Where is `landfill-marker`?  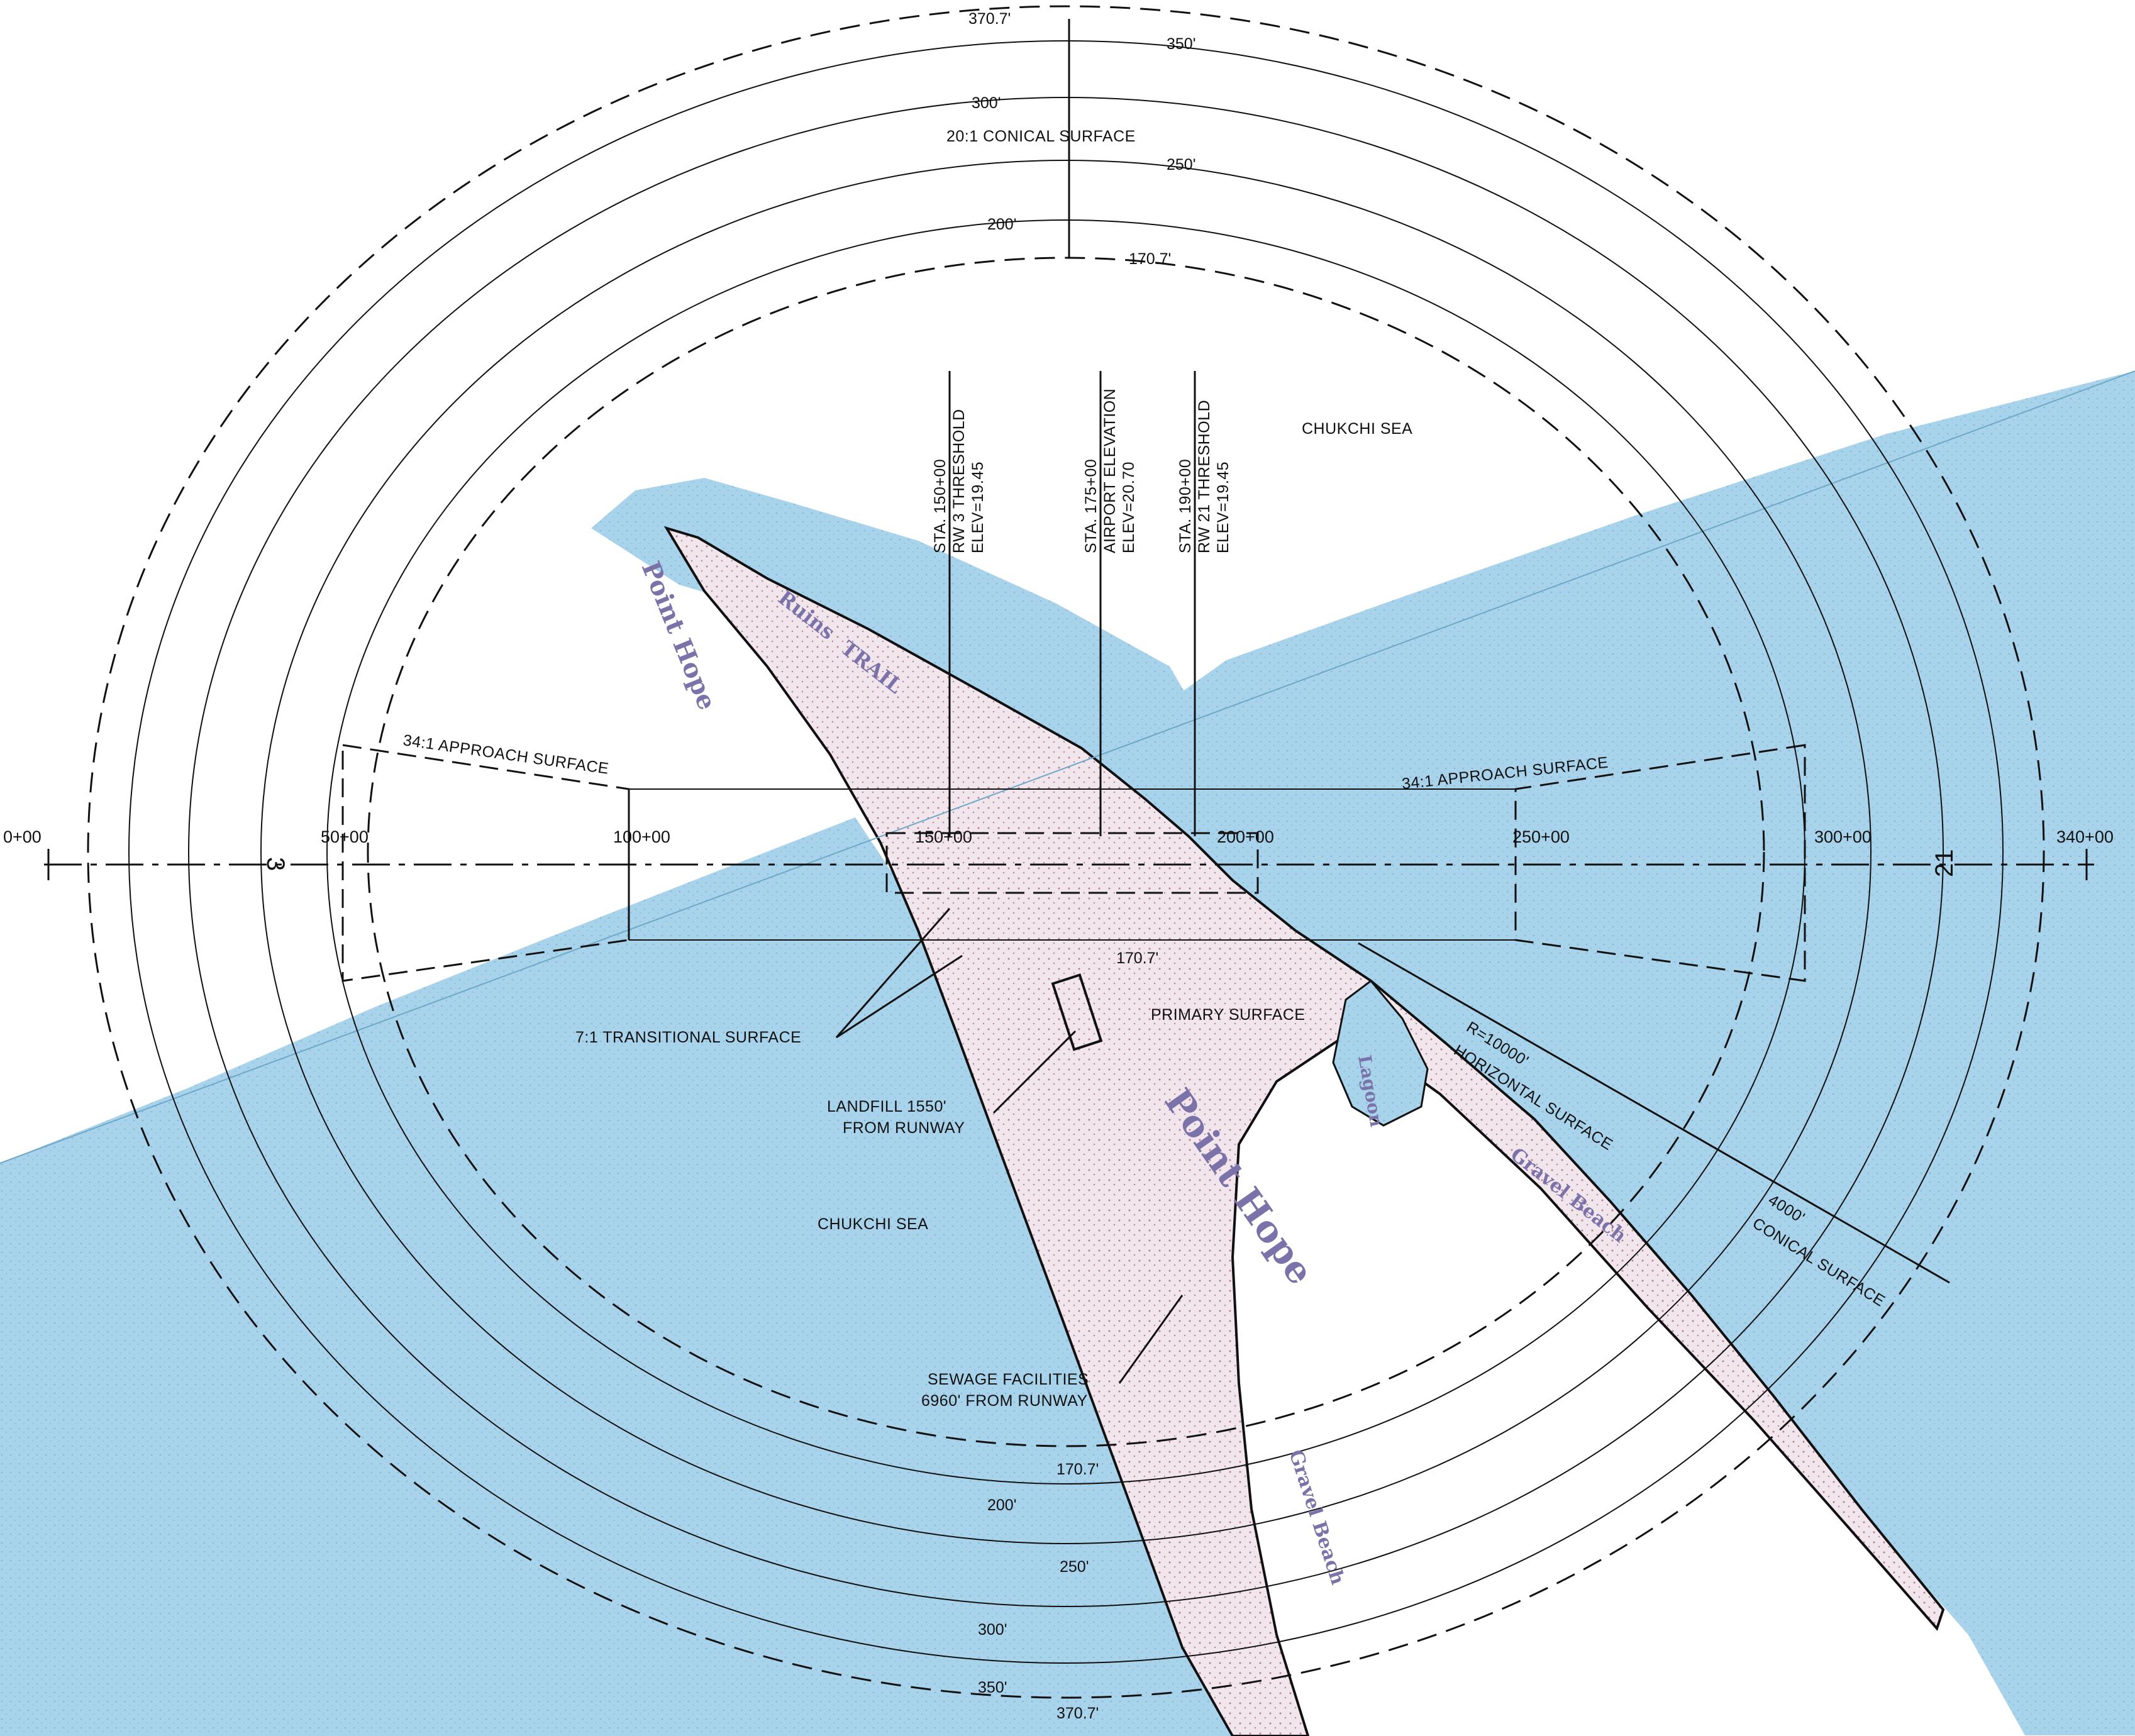 landfill-marker is located at coordinates (1077, 1012).